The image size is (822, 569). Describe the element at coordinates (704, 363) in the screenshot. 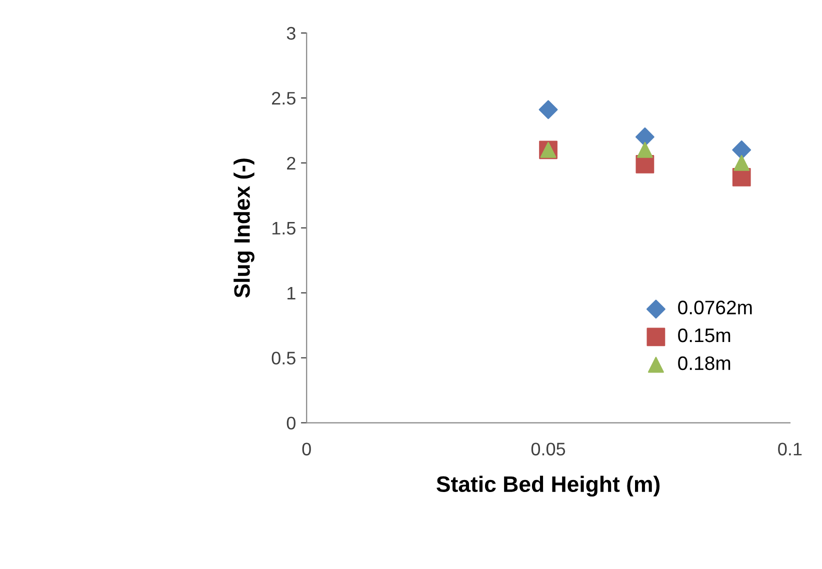

I see `legend-label: 0.18m` at that location.